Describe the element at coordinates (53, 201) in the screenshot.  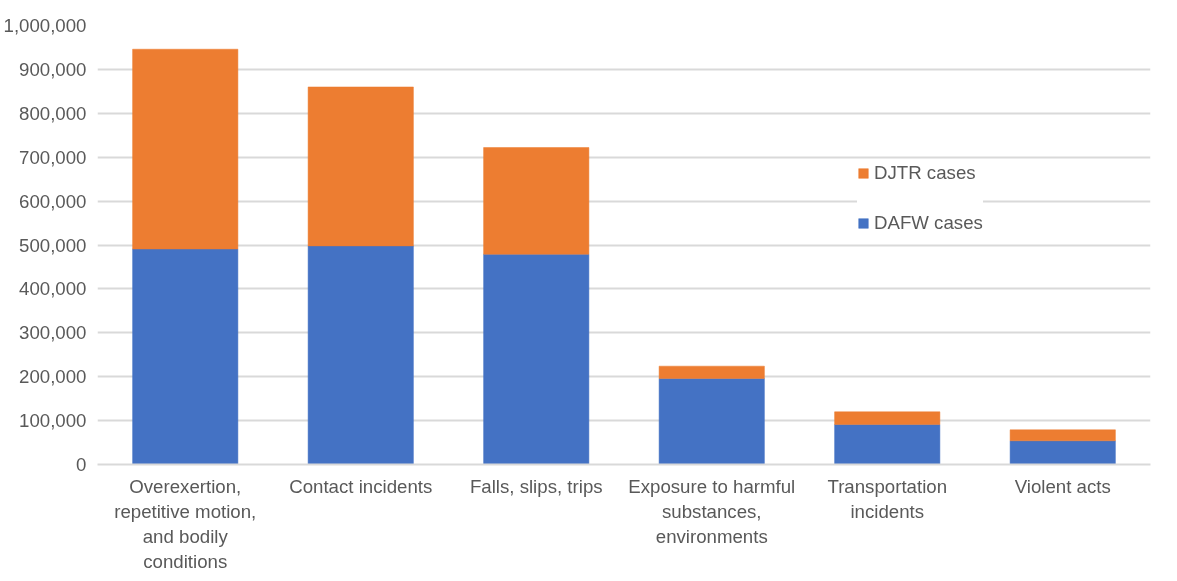
I see `y-tick-label: 600,000` at that location.